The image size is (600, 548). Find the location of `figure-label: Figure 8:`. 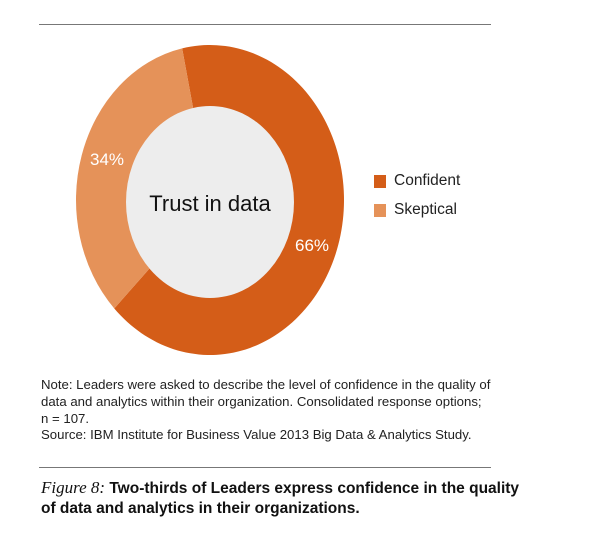

figure-label: Figure 8: is located at coordinates (73, 487).